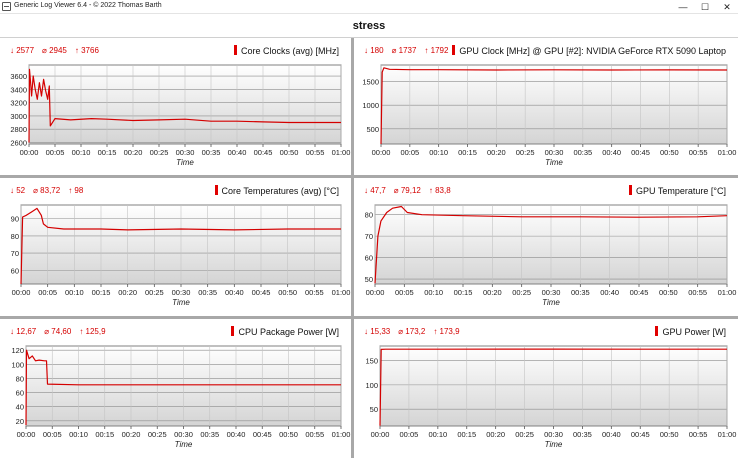  I want to click on maximize-button: ☐, so click(705, 7).